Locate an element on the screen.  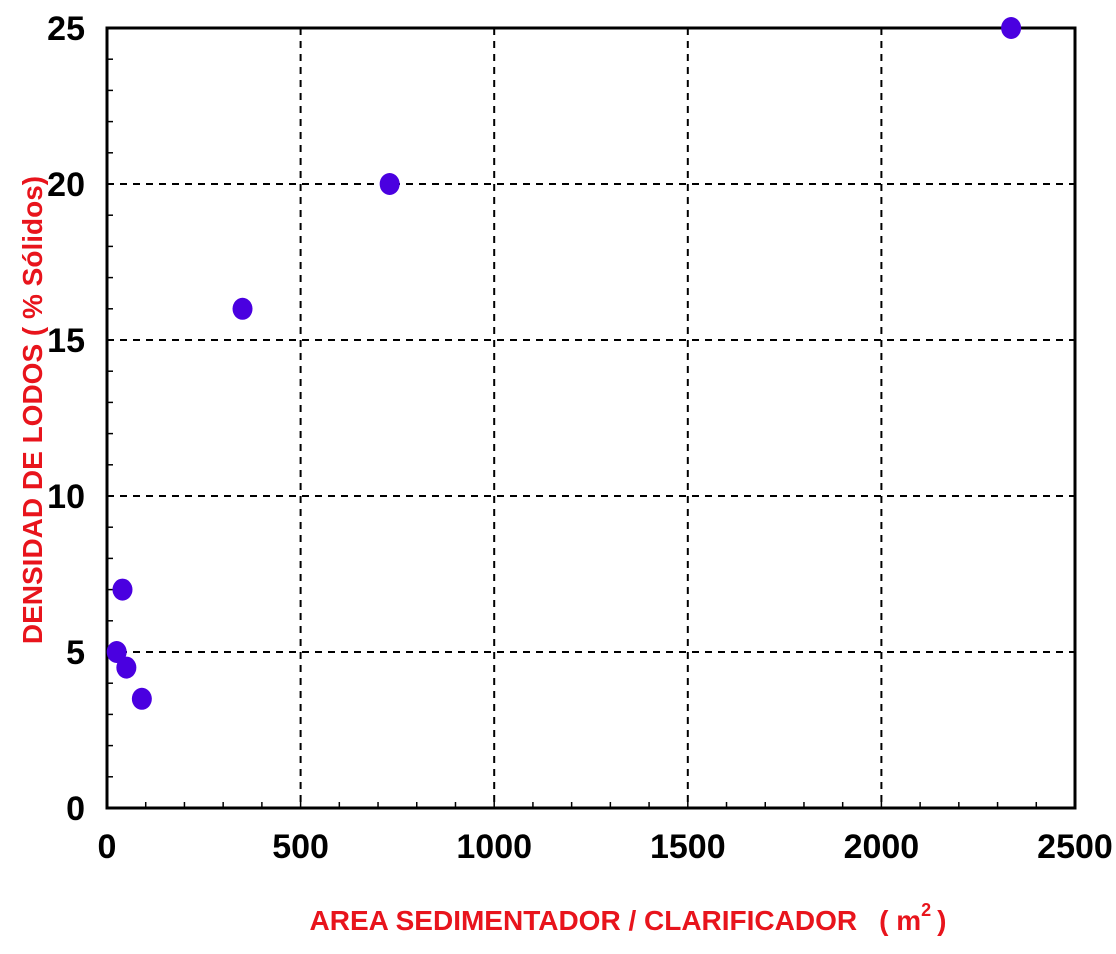
y-tick-label: 25 is located at coordinates (66, 29).